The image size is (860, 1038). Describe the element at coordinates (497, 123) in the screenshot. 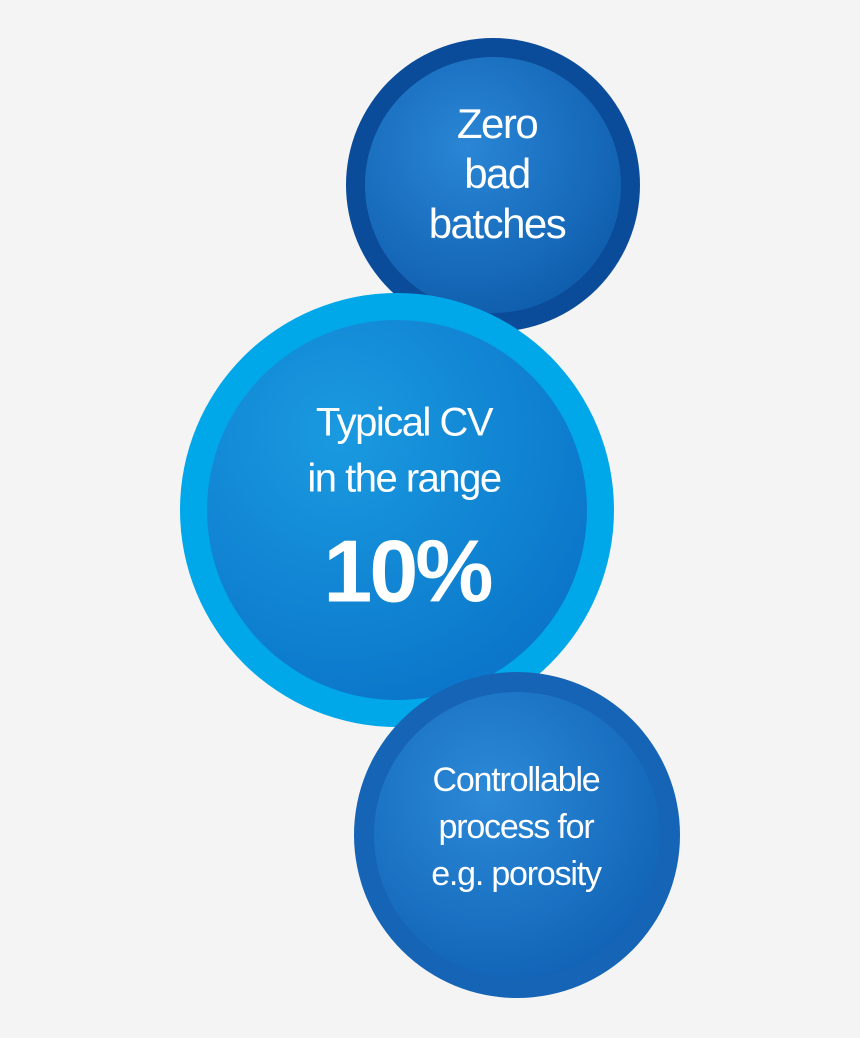

I see `circle-text: Zero` at that location.